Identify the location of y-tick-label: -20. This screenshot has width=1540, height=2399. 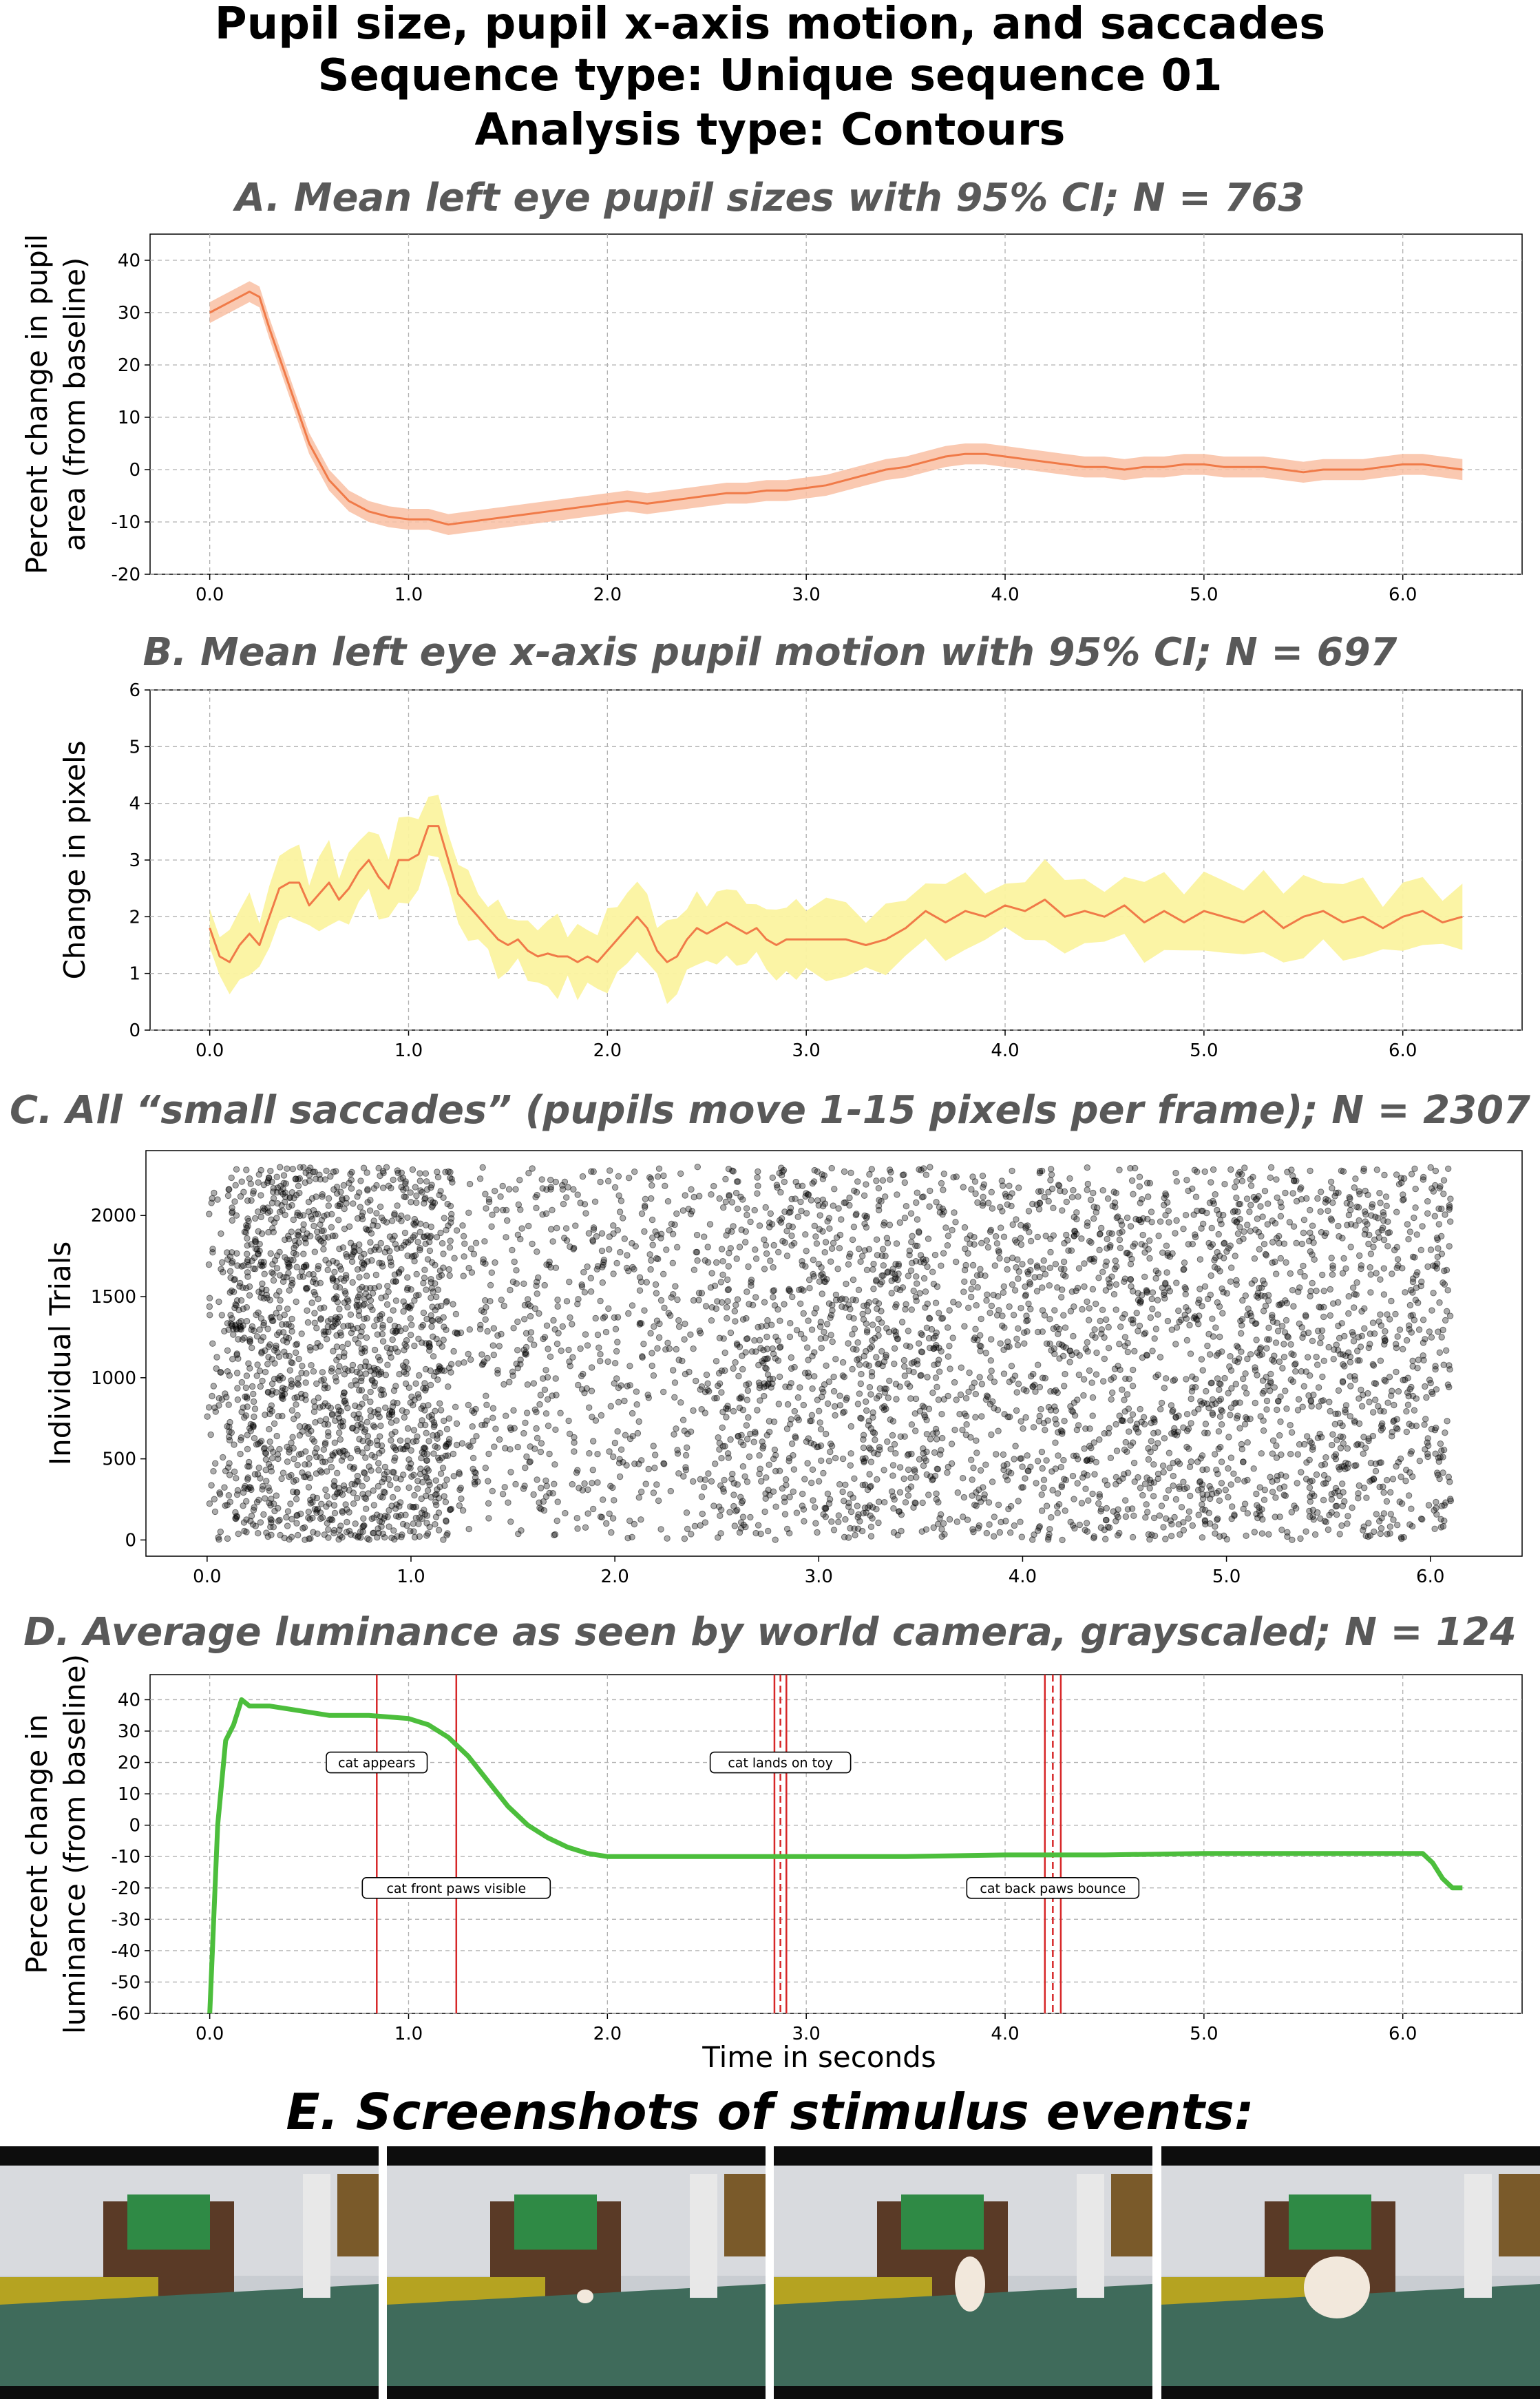
(126, 575).